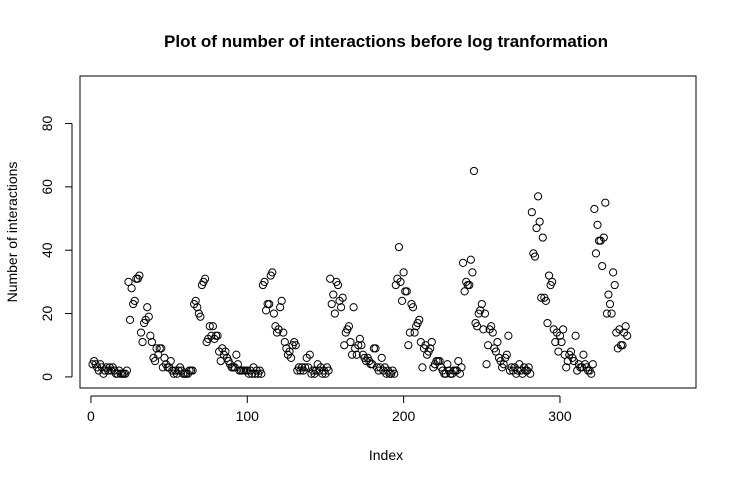 The image size is (735, 484). I want to click on x-tick-label: 300, so click(560, 416).